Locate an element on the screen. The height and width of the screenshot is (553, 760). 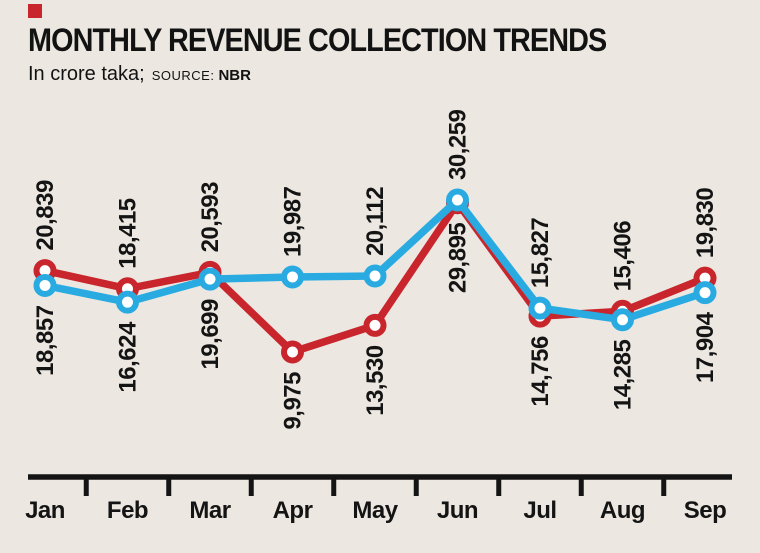
value-label-above: 15,406 is located at coordinates (623, 256).